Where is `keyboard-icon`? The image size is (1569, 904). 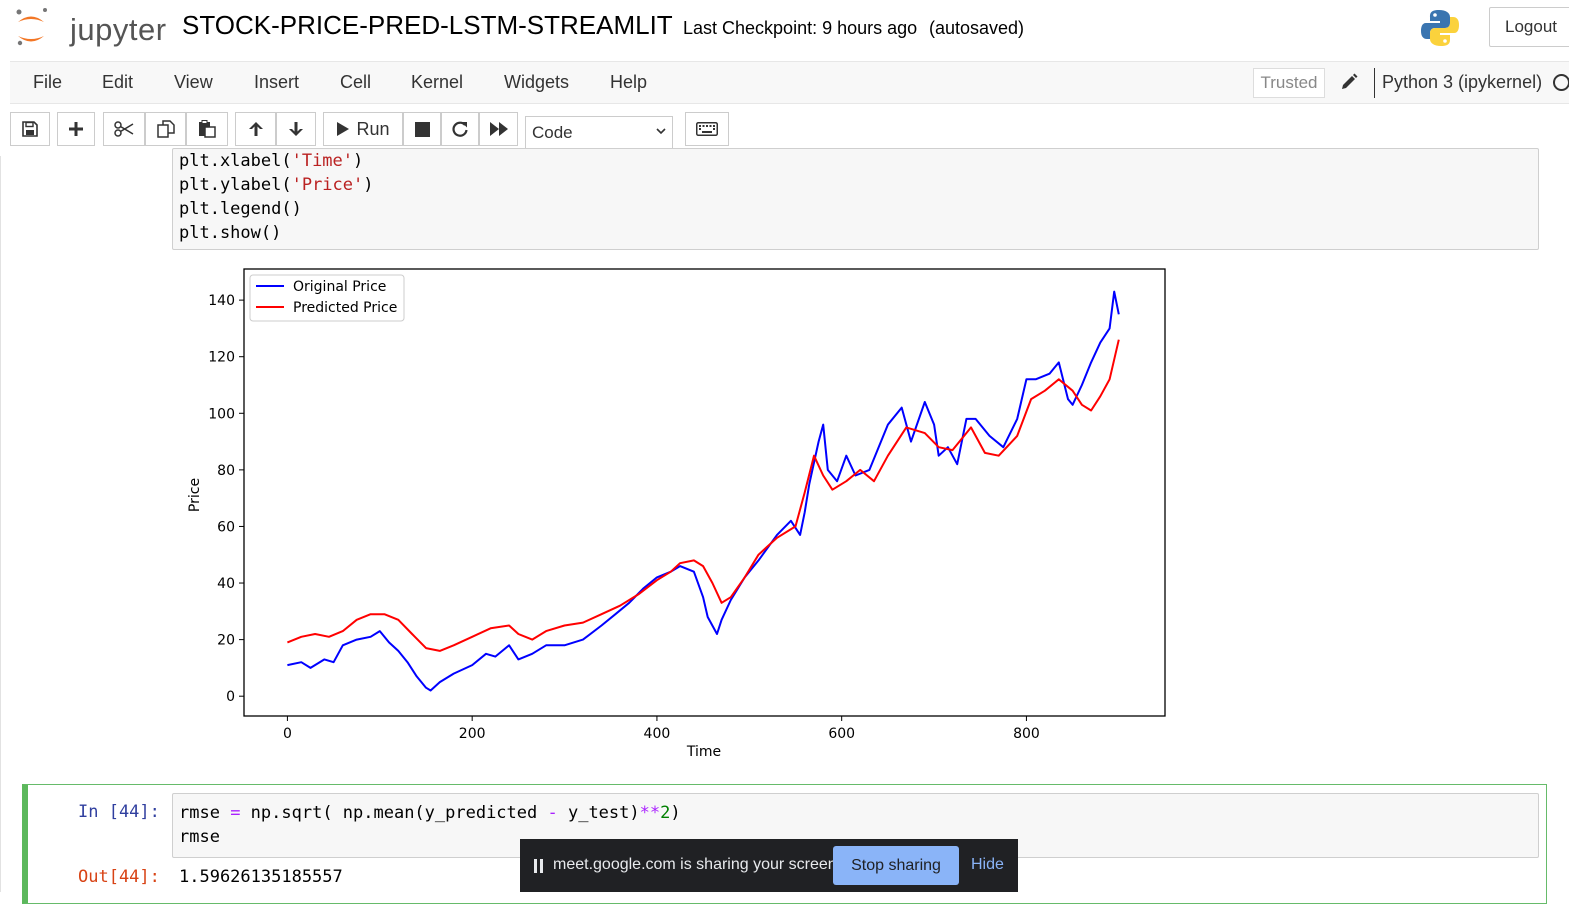 keyboard-icon is located at coordinates (707, 129).